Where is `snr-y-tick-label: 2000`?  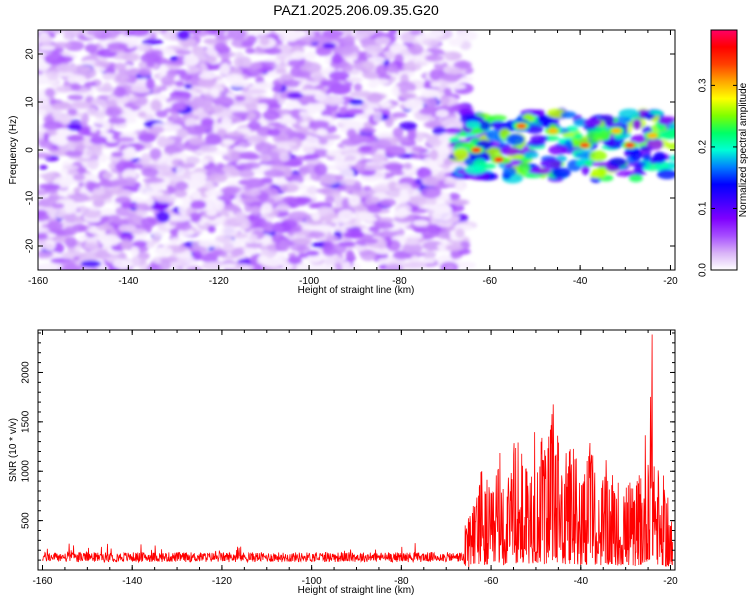 snr-y-tick-label: 2000 is located at coordinates (26, 372).